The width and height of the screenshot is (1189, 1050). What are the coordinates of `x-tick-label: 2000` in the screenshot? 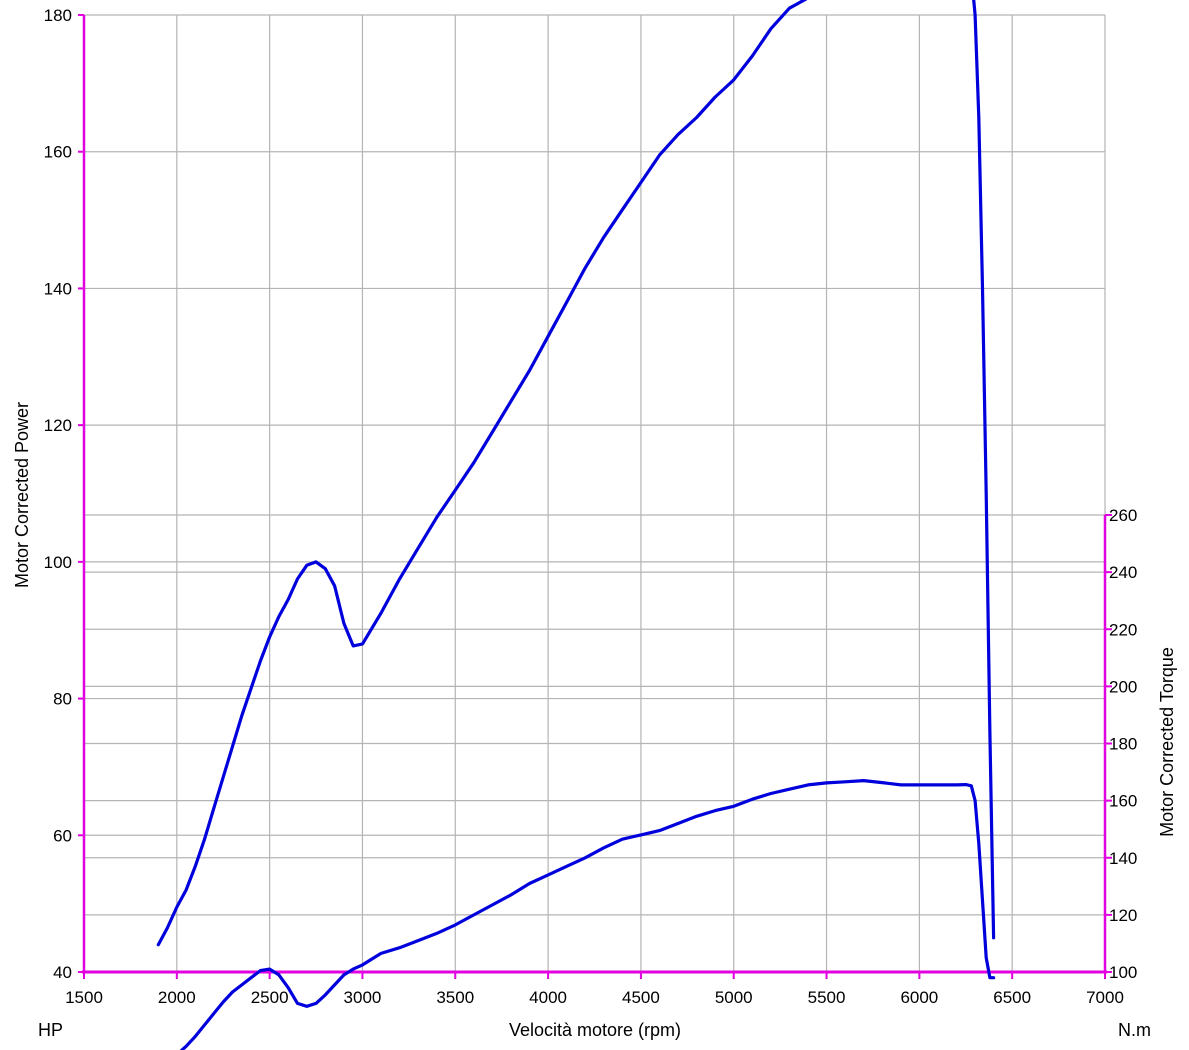 It's located at (177, 997).